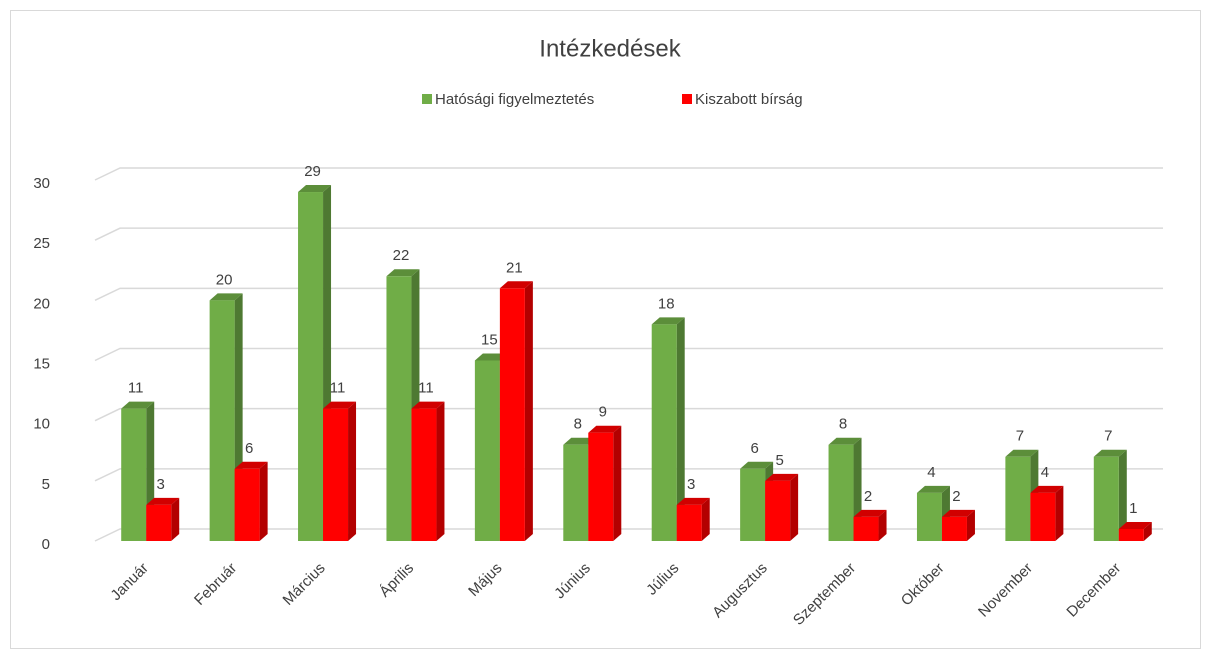 The image size is (1211, 659). I want to click on y-tick-label: 15, so click(41, 363).